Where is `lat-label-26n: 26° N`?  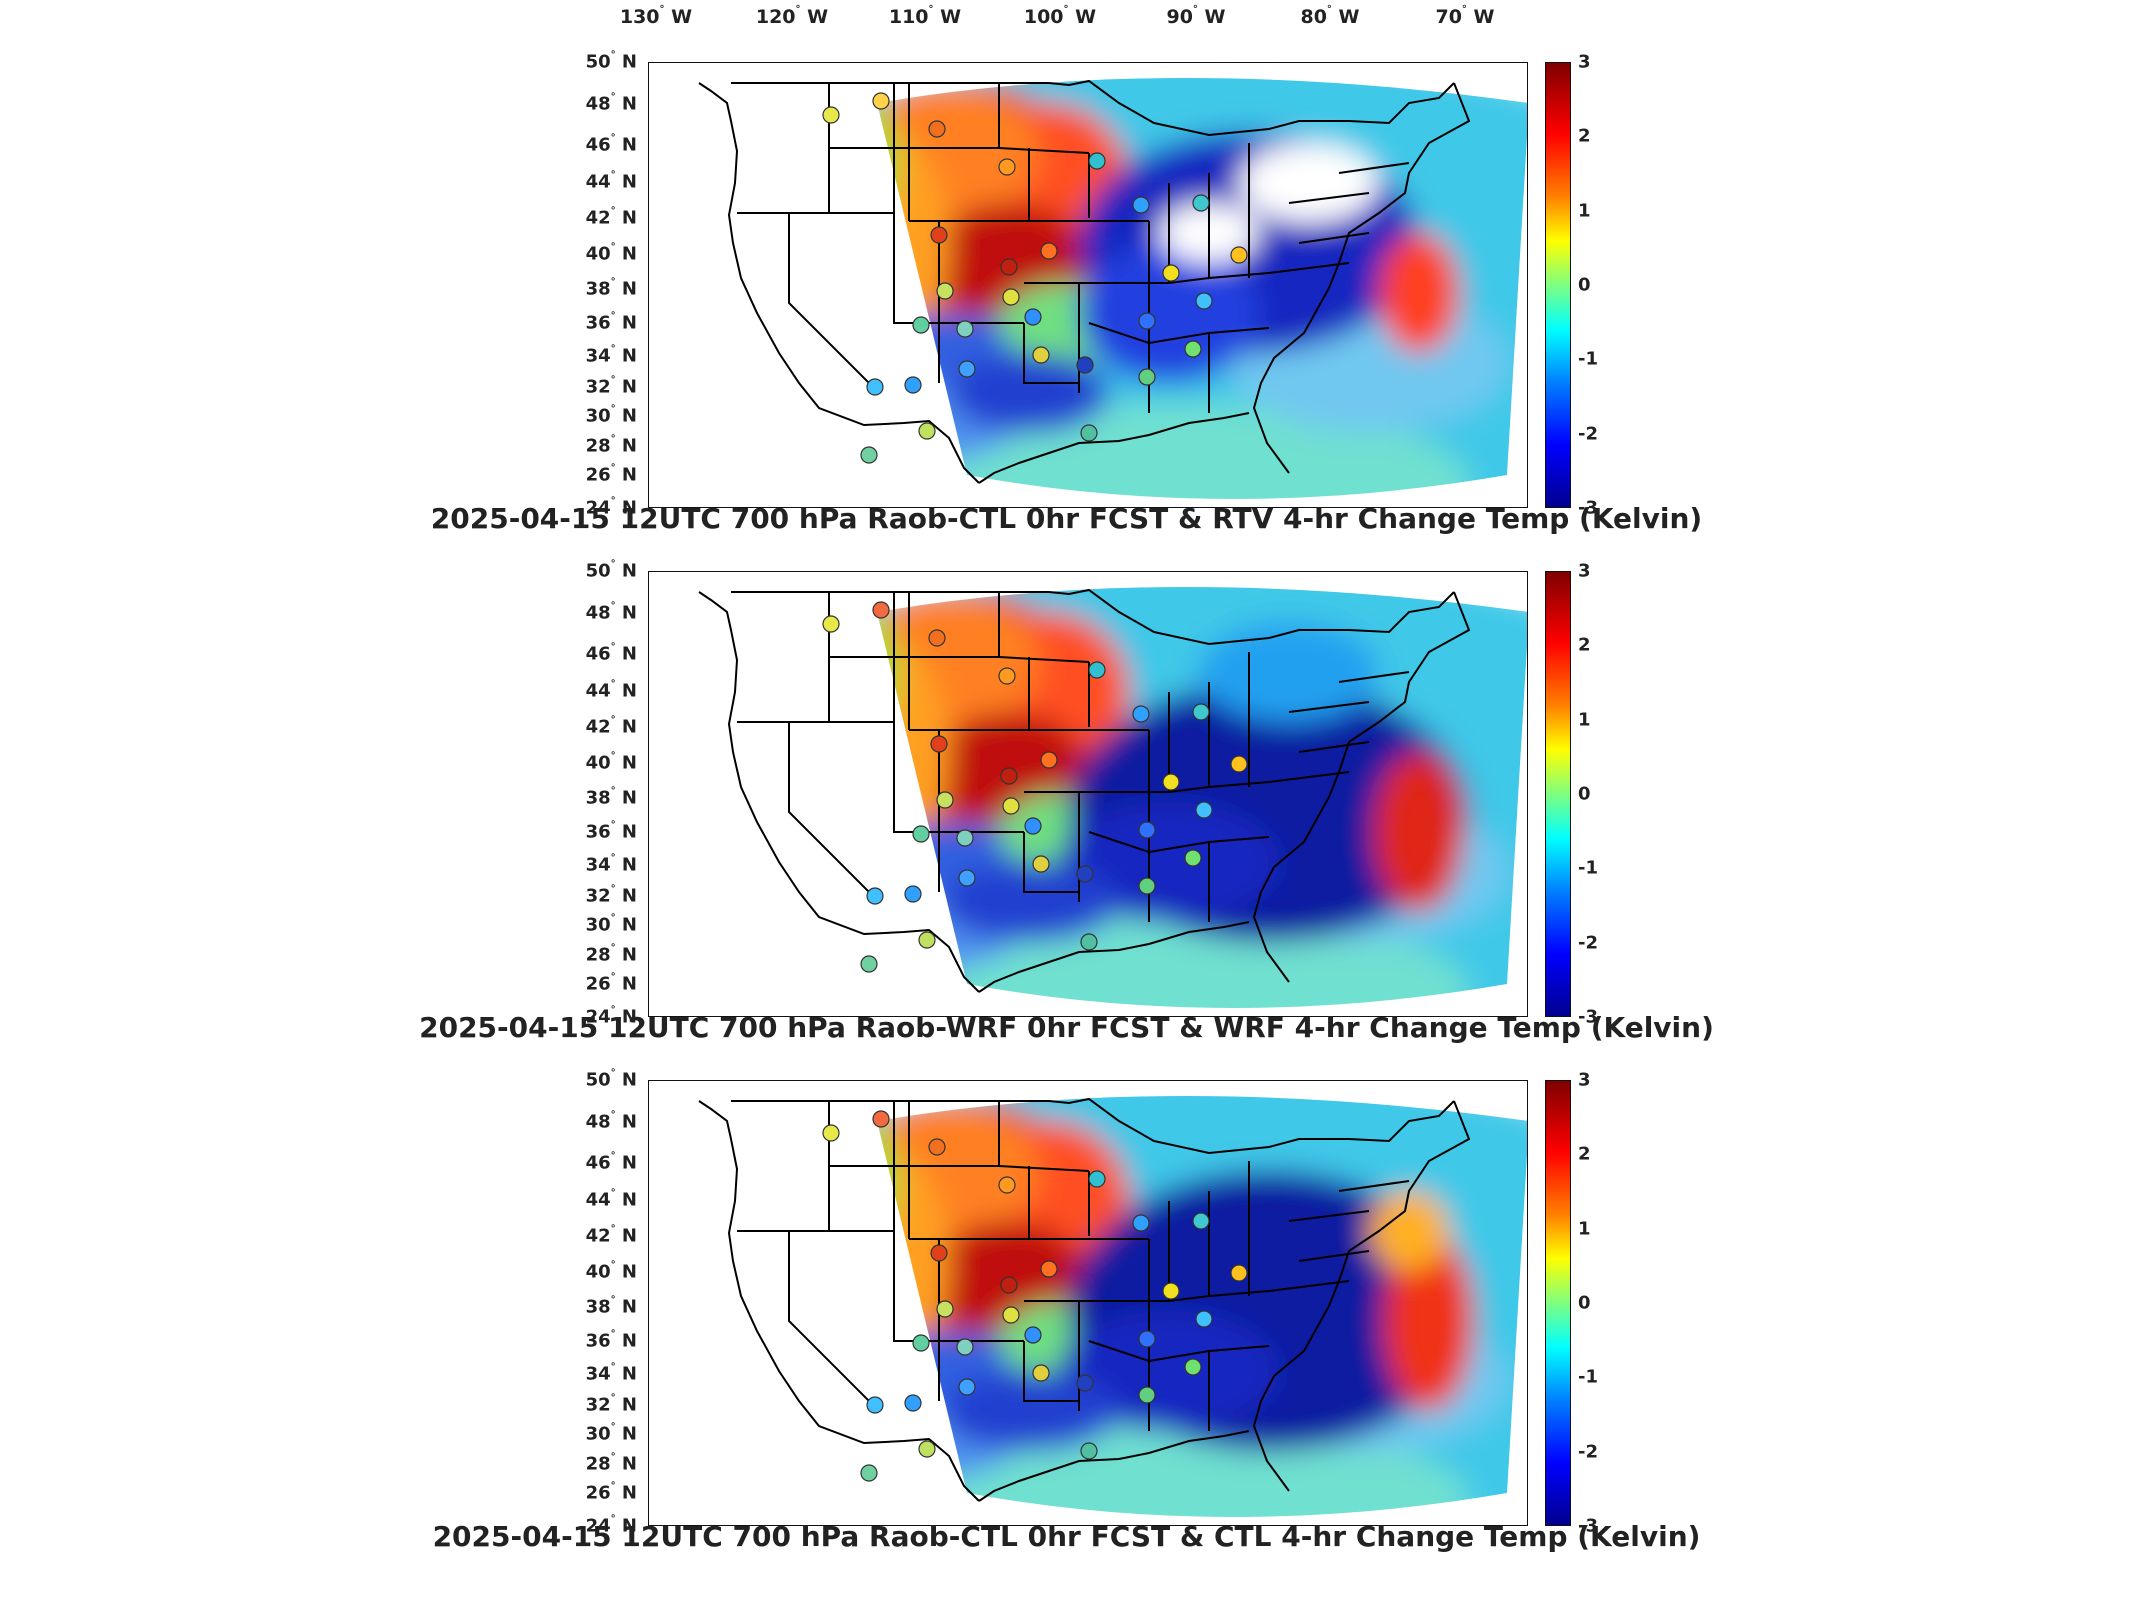
lat-label-26n: 26° N is located at coordinates (611, 474).